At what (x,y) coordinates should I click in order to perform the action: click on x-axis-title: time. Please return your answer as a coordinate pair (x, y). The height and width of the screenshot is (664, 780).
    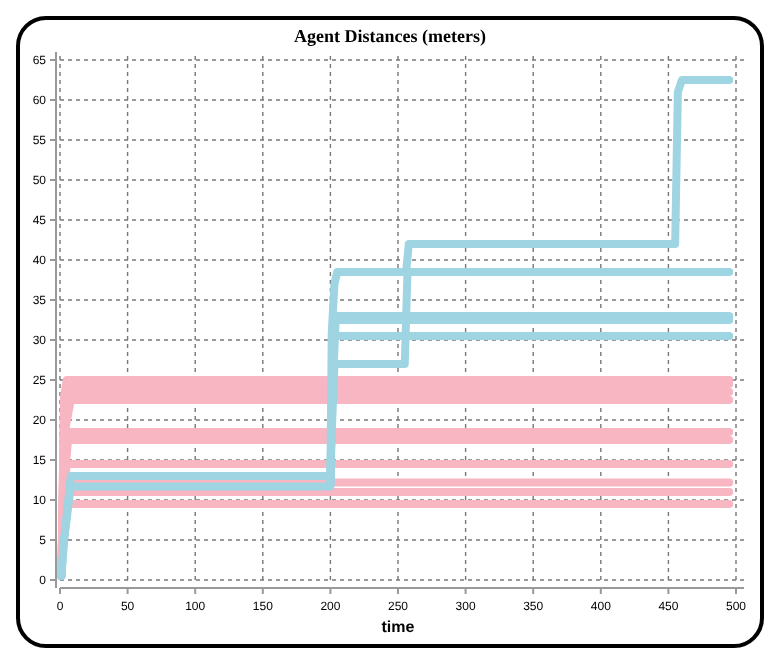
    Looking at the image, I should click on (398, 627).